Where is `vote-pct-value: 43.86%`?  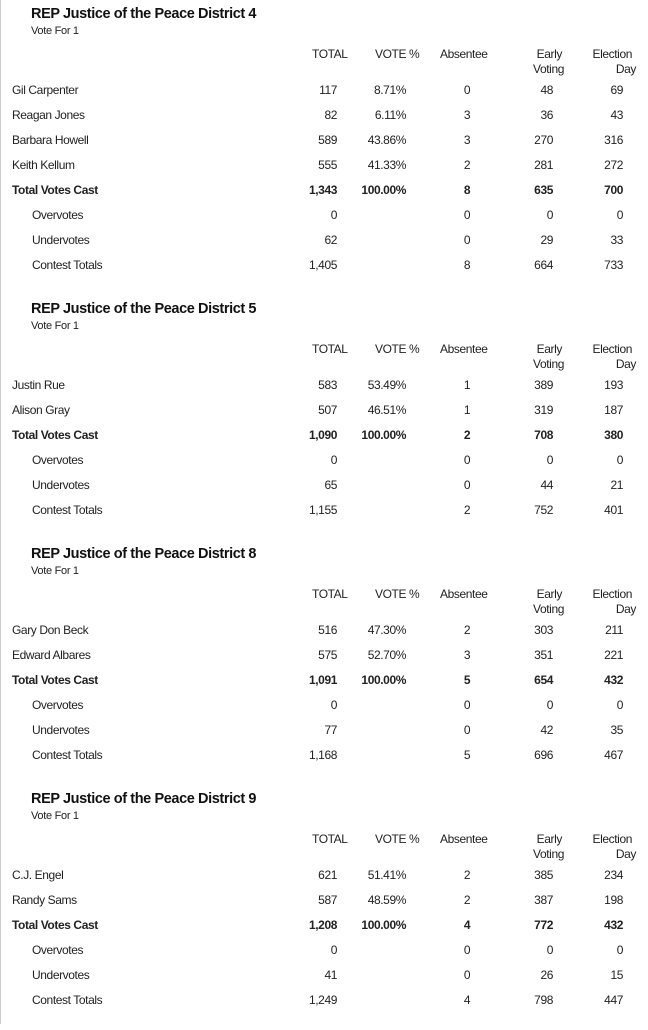
vote-pct-value: 43.86% is located at coordinates (387, 140).